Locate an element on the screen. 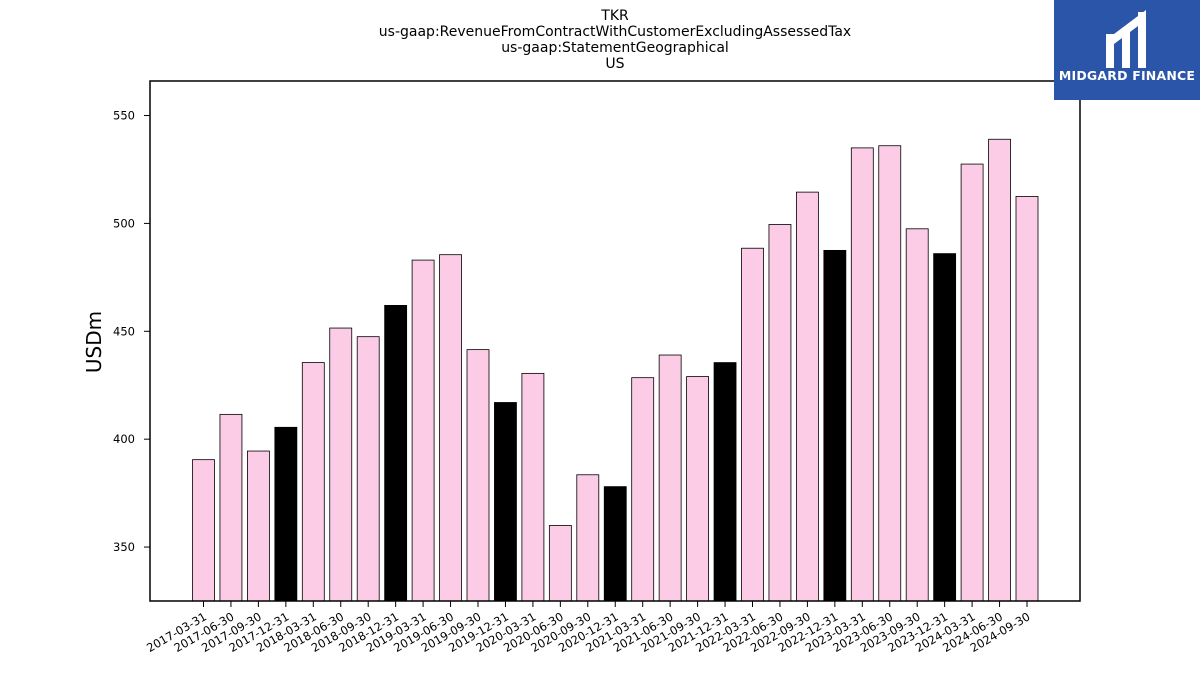 This screenshot has width=1200, height=675. logo-text: MIDGARD FINANCE is located at coordinates (1127, 75).